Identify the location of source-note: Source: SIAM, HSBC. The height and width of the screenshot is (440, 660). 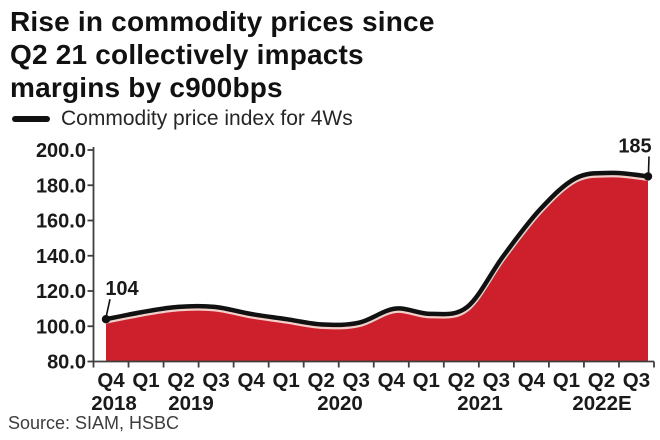
(94, 423).